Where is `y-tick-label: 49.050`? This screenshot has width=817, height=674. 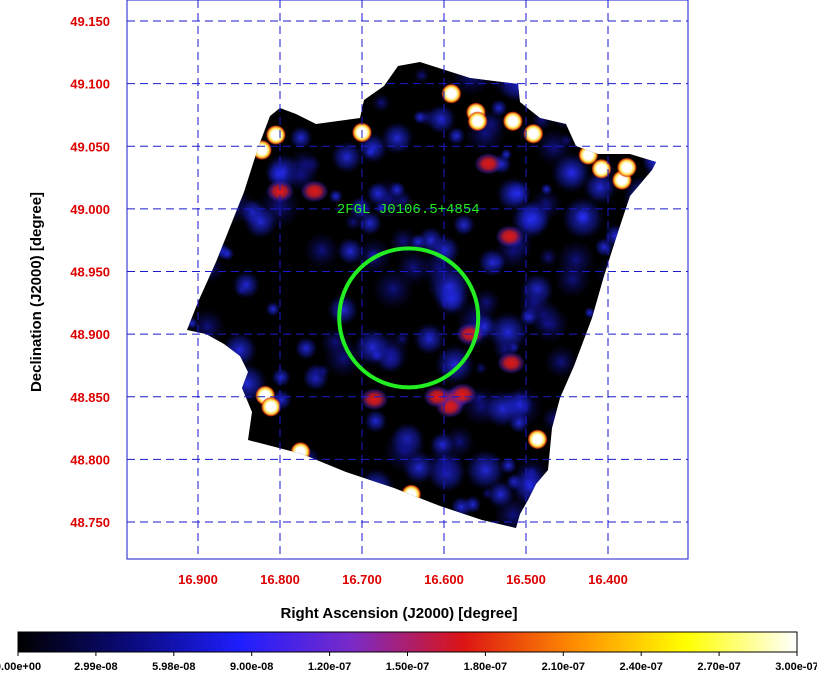 y-tick-label: 49.050 is located at coordinates (90, 146).